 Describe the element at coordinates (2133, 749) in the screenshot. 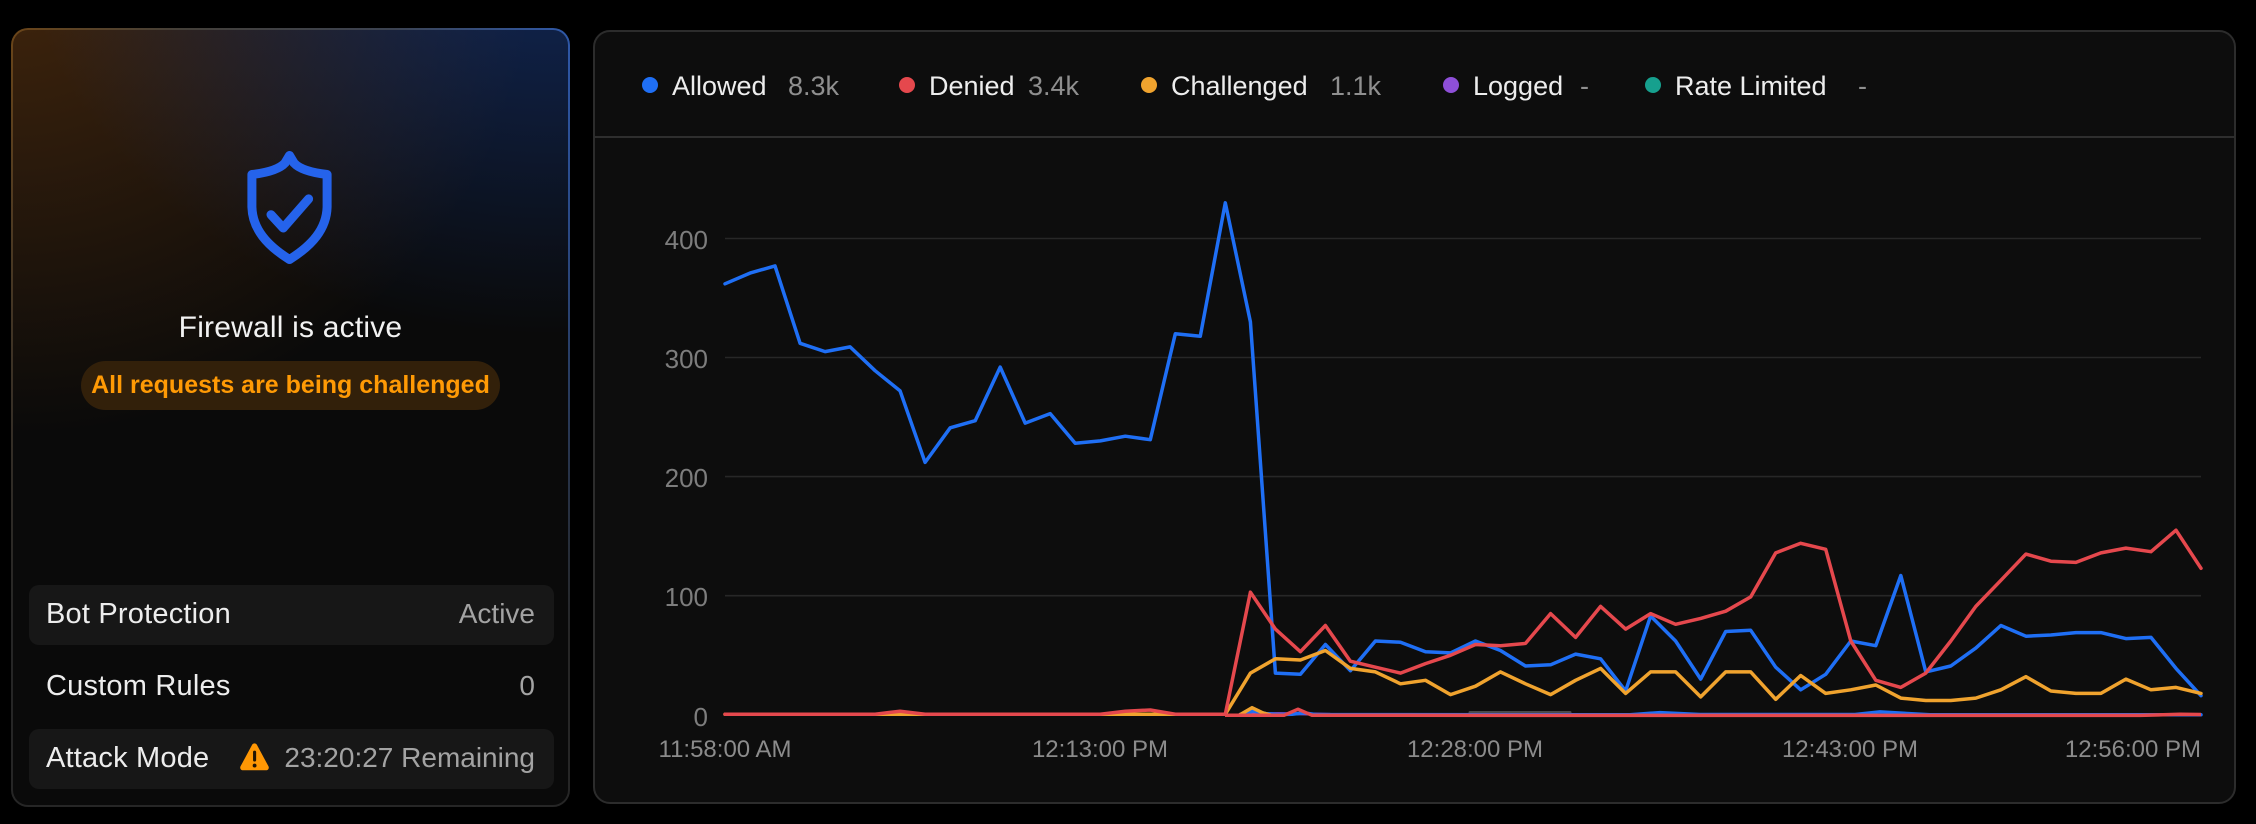

I see `svg-text: 12:56:00 PM` at that location.